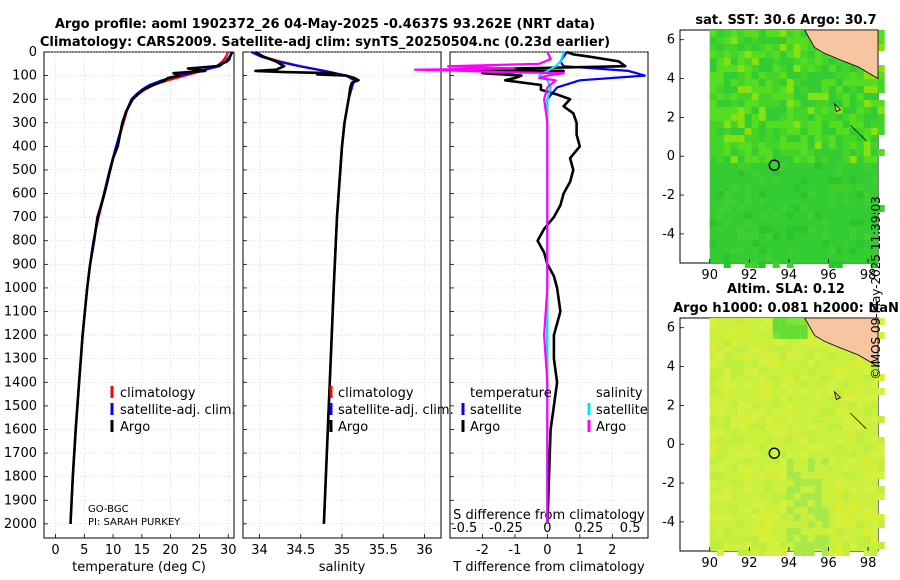  Describe the element at coordinates (514, 550) in the screenshot. I see `x-tick-label: -1` at that location.